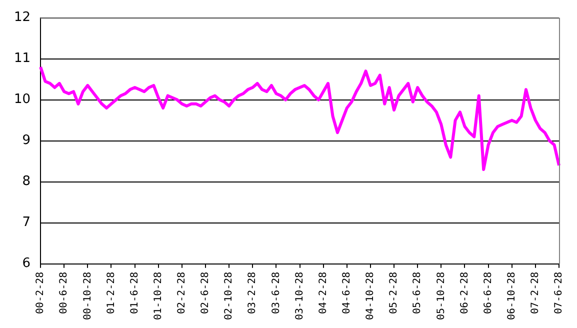 The width and height of the screenshot is (577, 328). I want to click on x-tick-label: 06-6-28, so click(488, 293).